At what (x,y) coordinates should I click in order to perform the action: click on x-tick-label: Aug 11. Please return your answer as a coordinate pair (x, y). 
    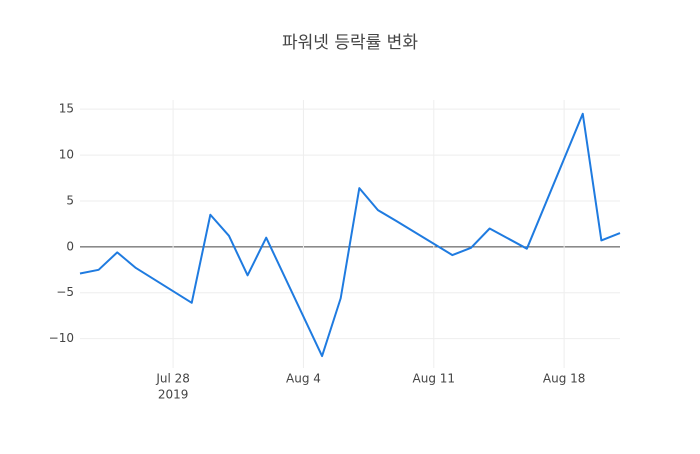
    Looking at the image, I should click on (434, 379).